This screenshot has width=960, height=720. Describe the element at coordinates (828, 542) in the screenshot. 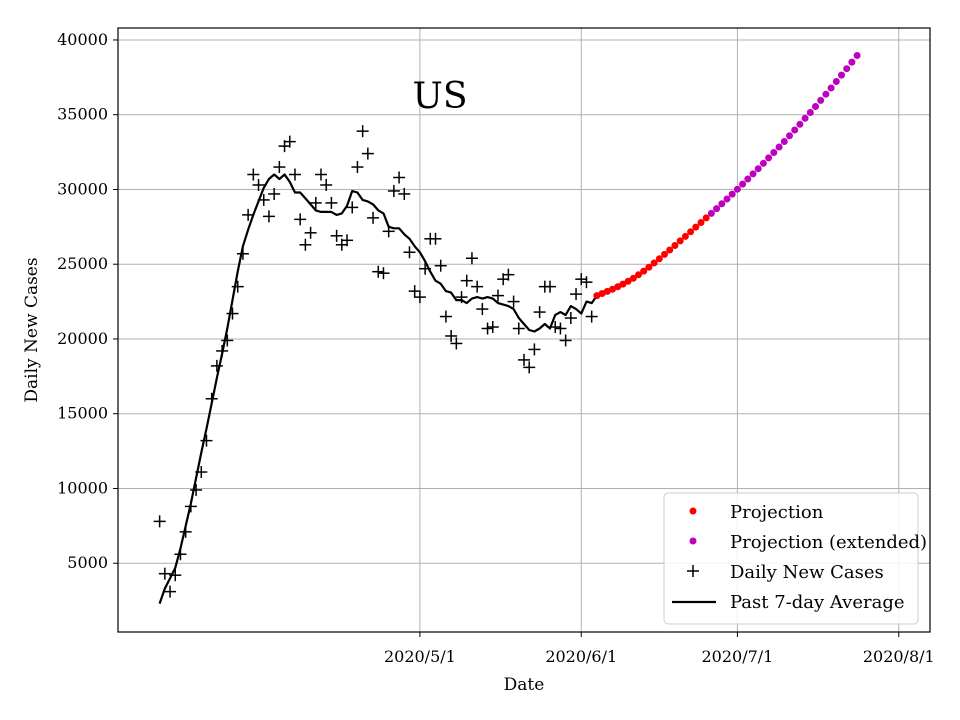

I see `legend-projection-extended-label: Projection (extended)` at that location.